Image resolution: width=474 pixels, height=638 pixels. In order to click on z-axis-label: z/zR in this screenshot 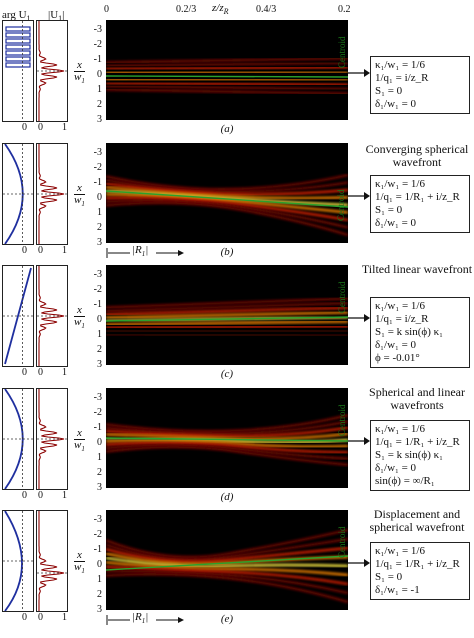, I will do `click(220, 9)`.